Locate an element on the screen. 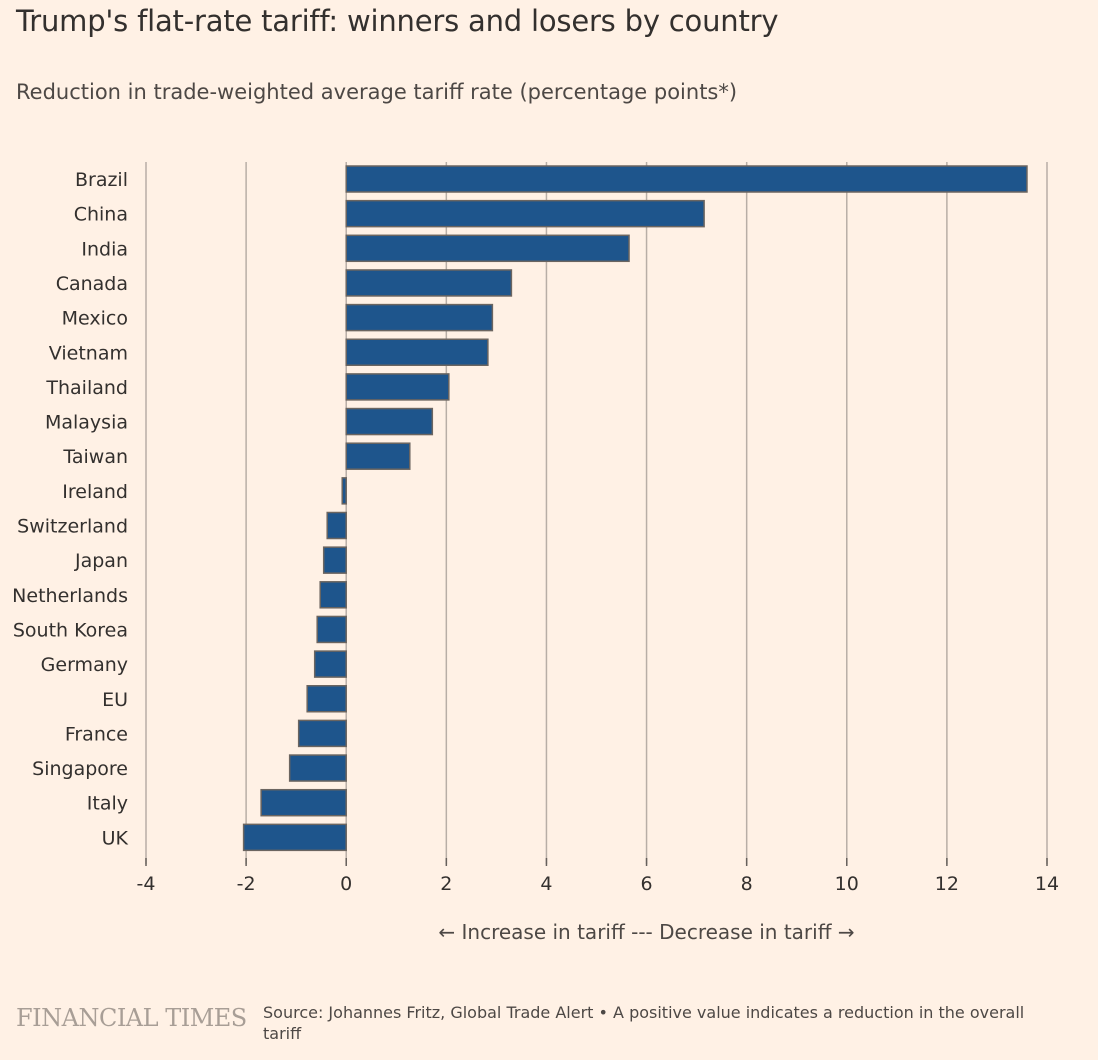  bar-uk is located at coordinates (294, 837).